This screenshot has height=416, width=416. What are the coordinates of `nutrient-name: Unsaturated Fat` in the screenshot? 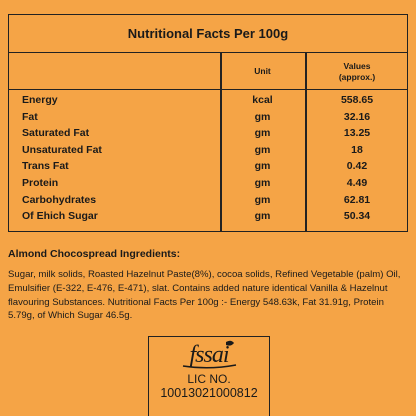 It's located at (62, 149).